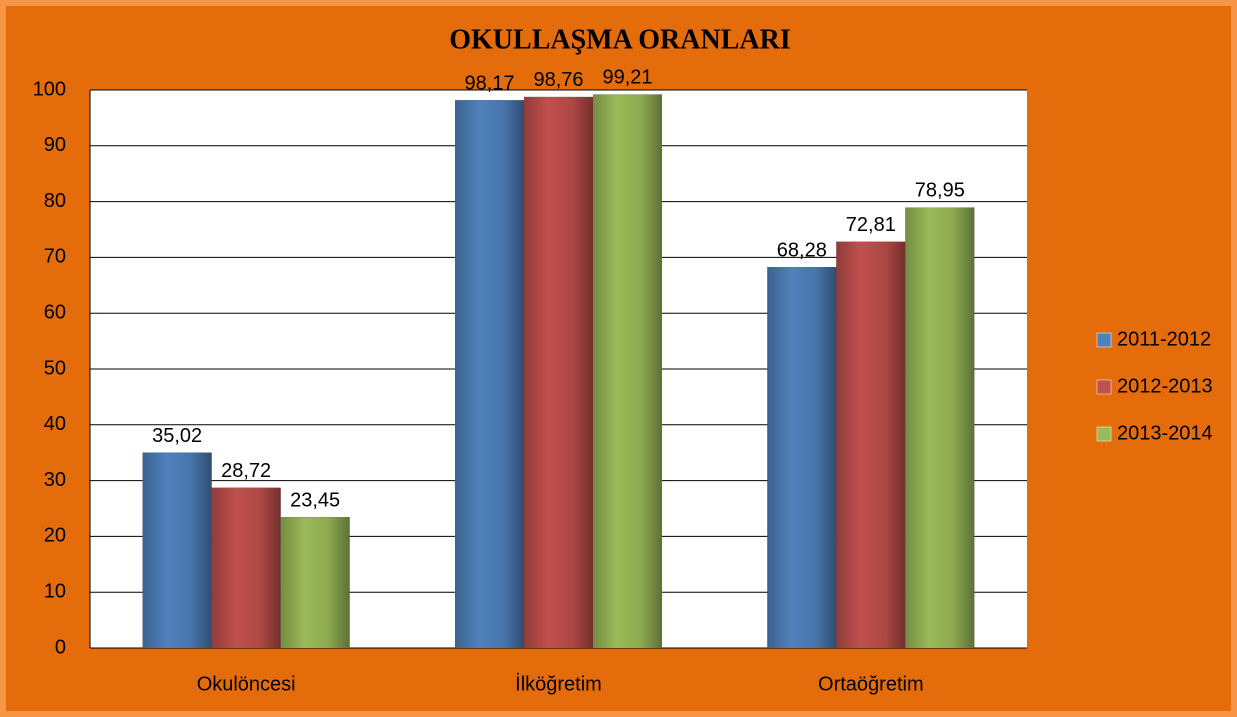  What do you see at coordinates (1165, 433) in the screenshot?
I see `legend-label: 2013-2014` at bounding box center [1165, 433].